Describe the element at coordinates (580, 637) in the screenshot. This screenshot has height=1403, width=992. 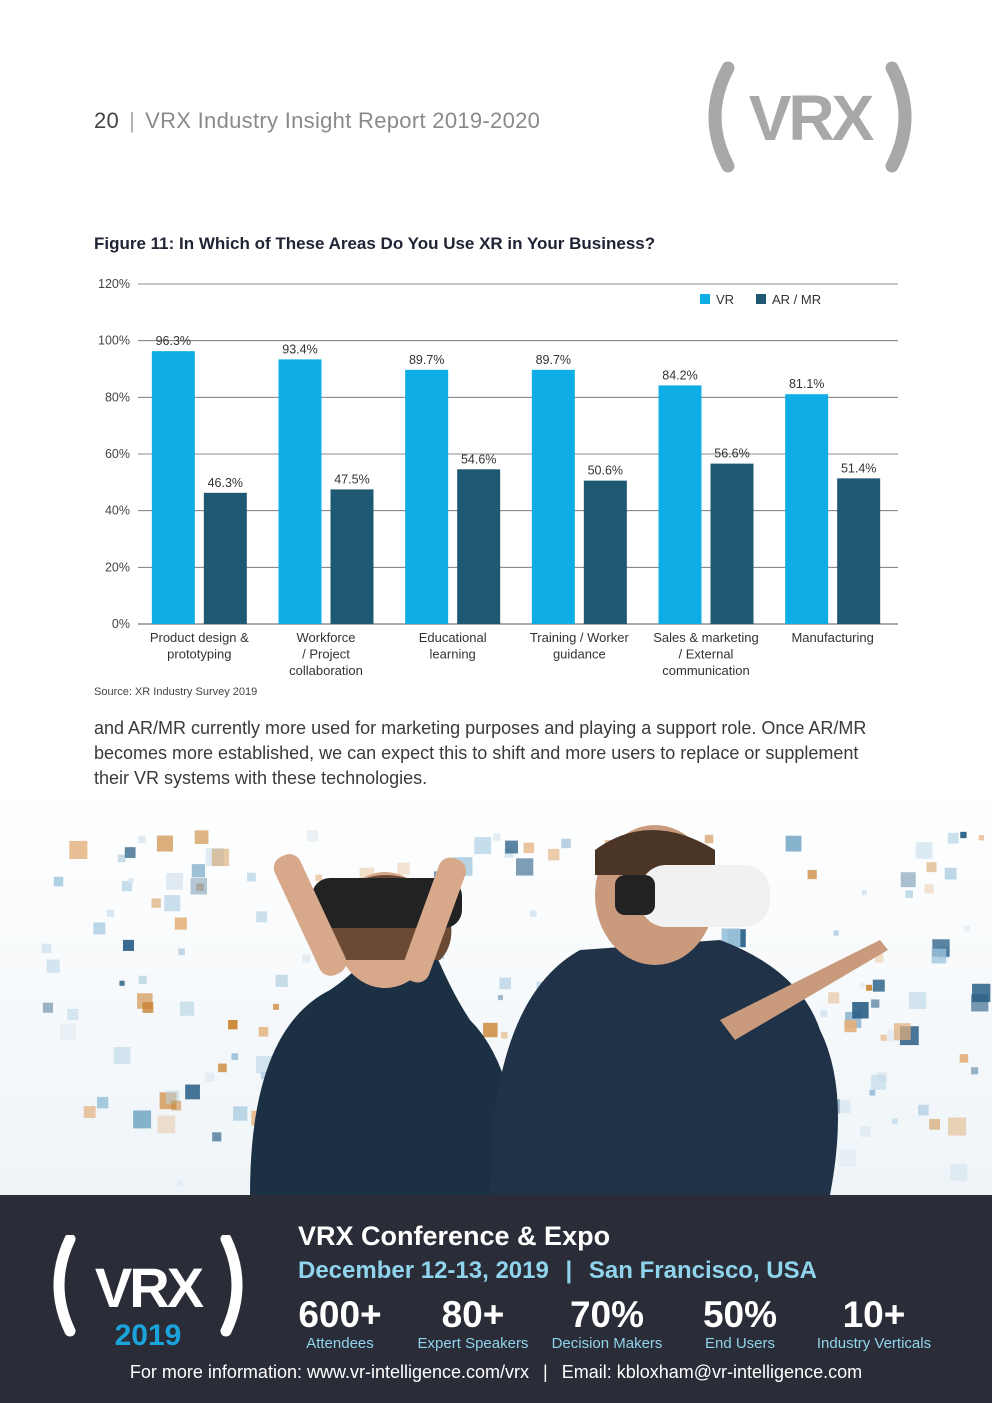
I see `category-label: Training / Worker` at that location.